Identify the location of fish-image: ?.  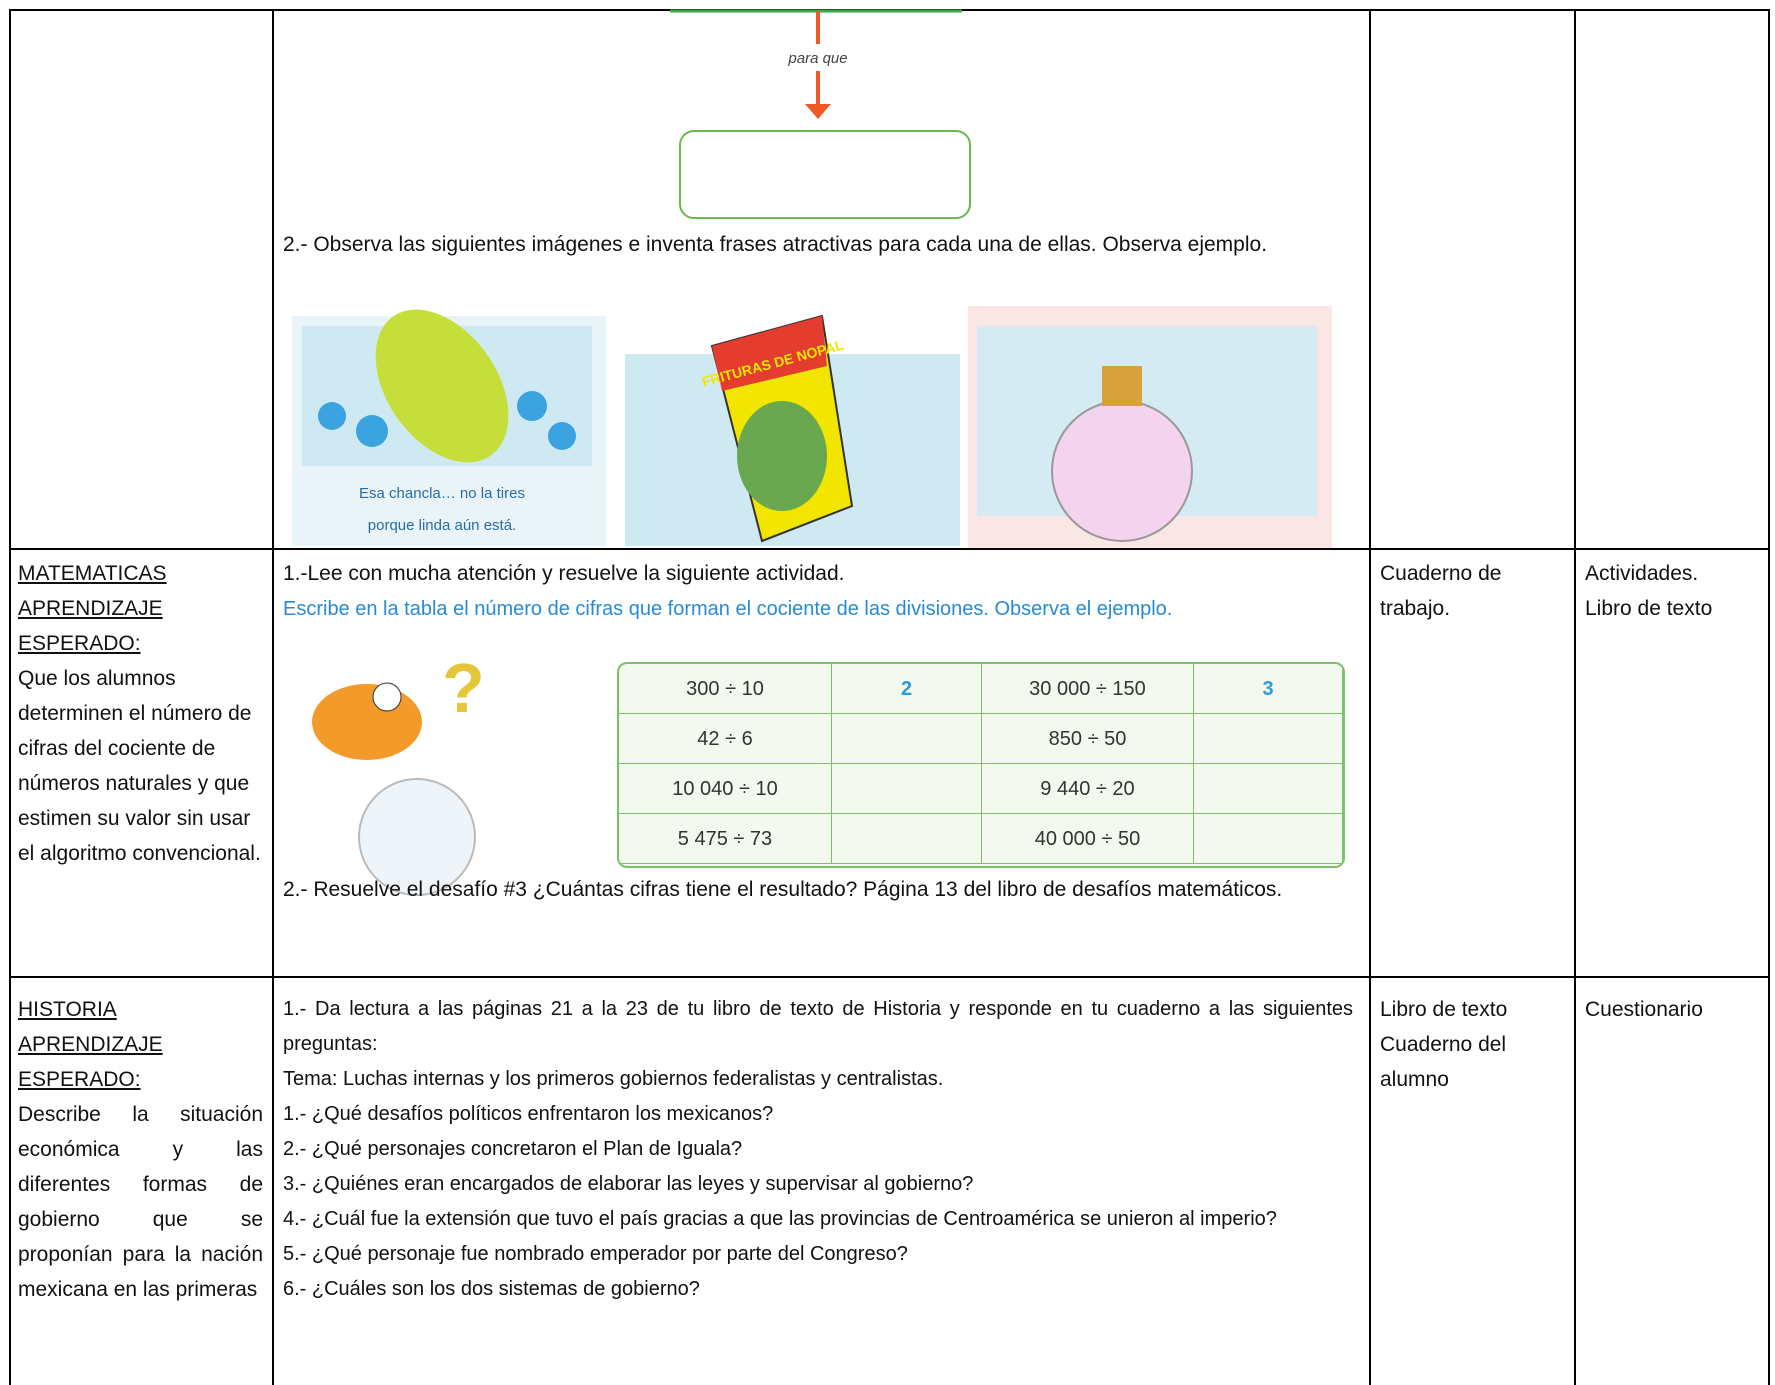
(398, 776).